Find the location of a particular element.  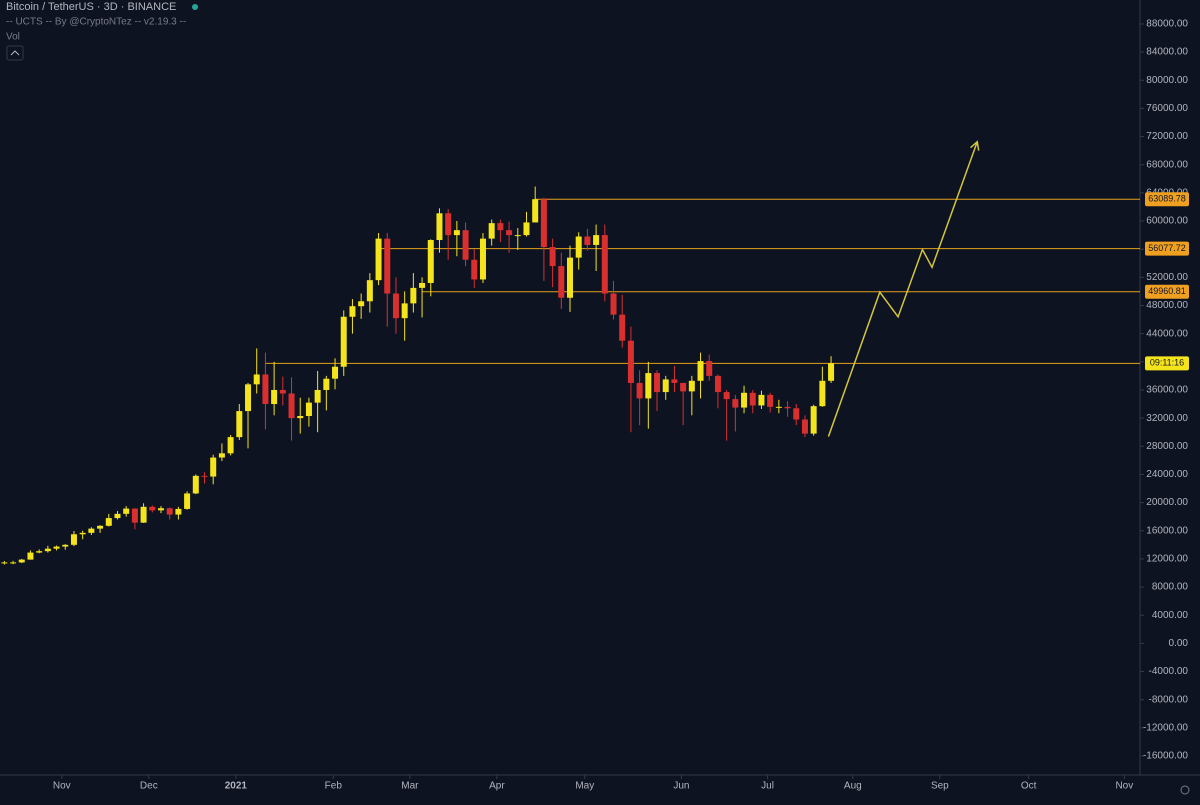

y-tick-label: 28000.00 is located at coordinates (1167, 446).